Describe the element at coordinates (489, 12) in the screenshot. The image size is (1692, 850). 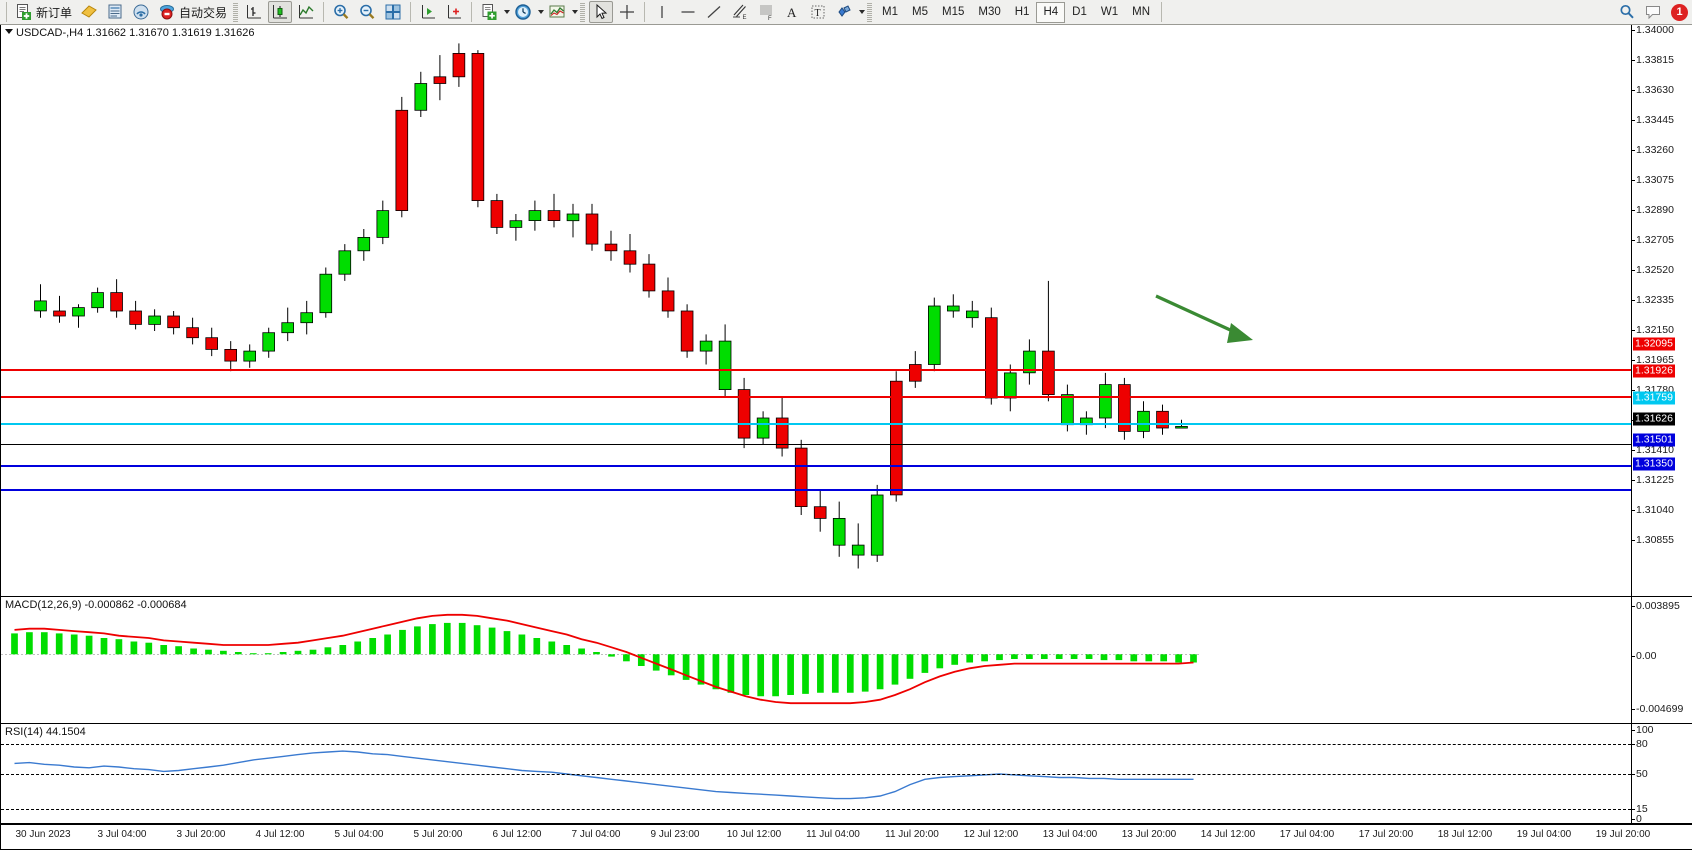
I see `new-template-button` at that location.